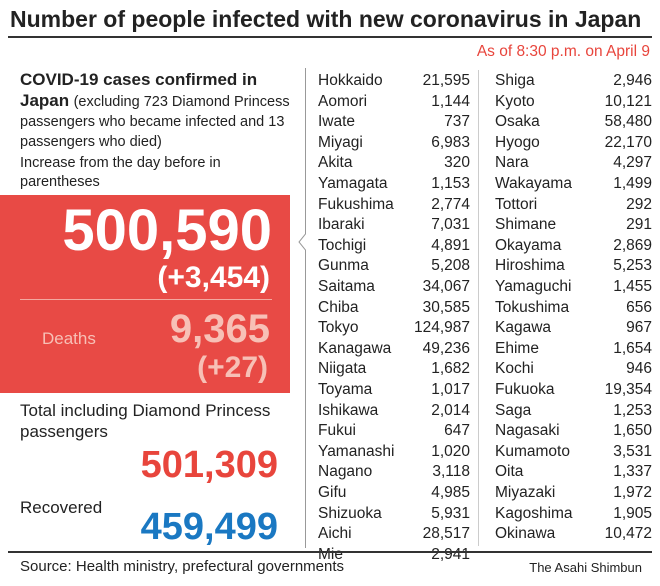 The height and width of the screenshot is (586, 660). I want to click on prefecture-cases: 5,208, so click(450, 266).